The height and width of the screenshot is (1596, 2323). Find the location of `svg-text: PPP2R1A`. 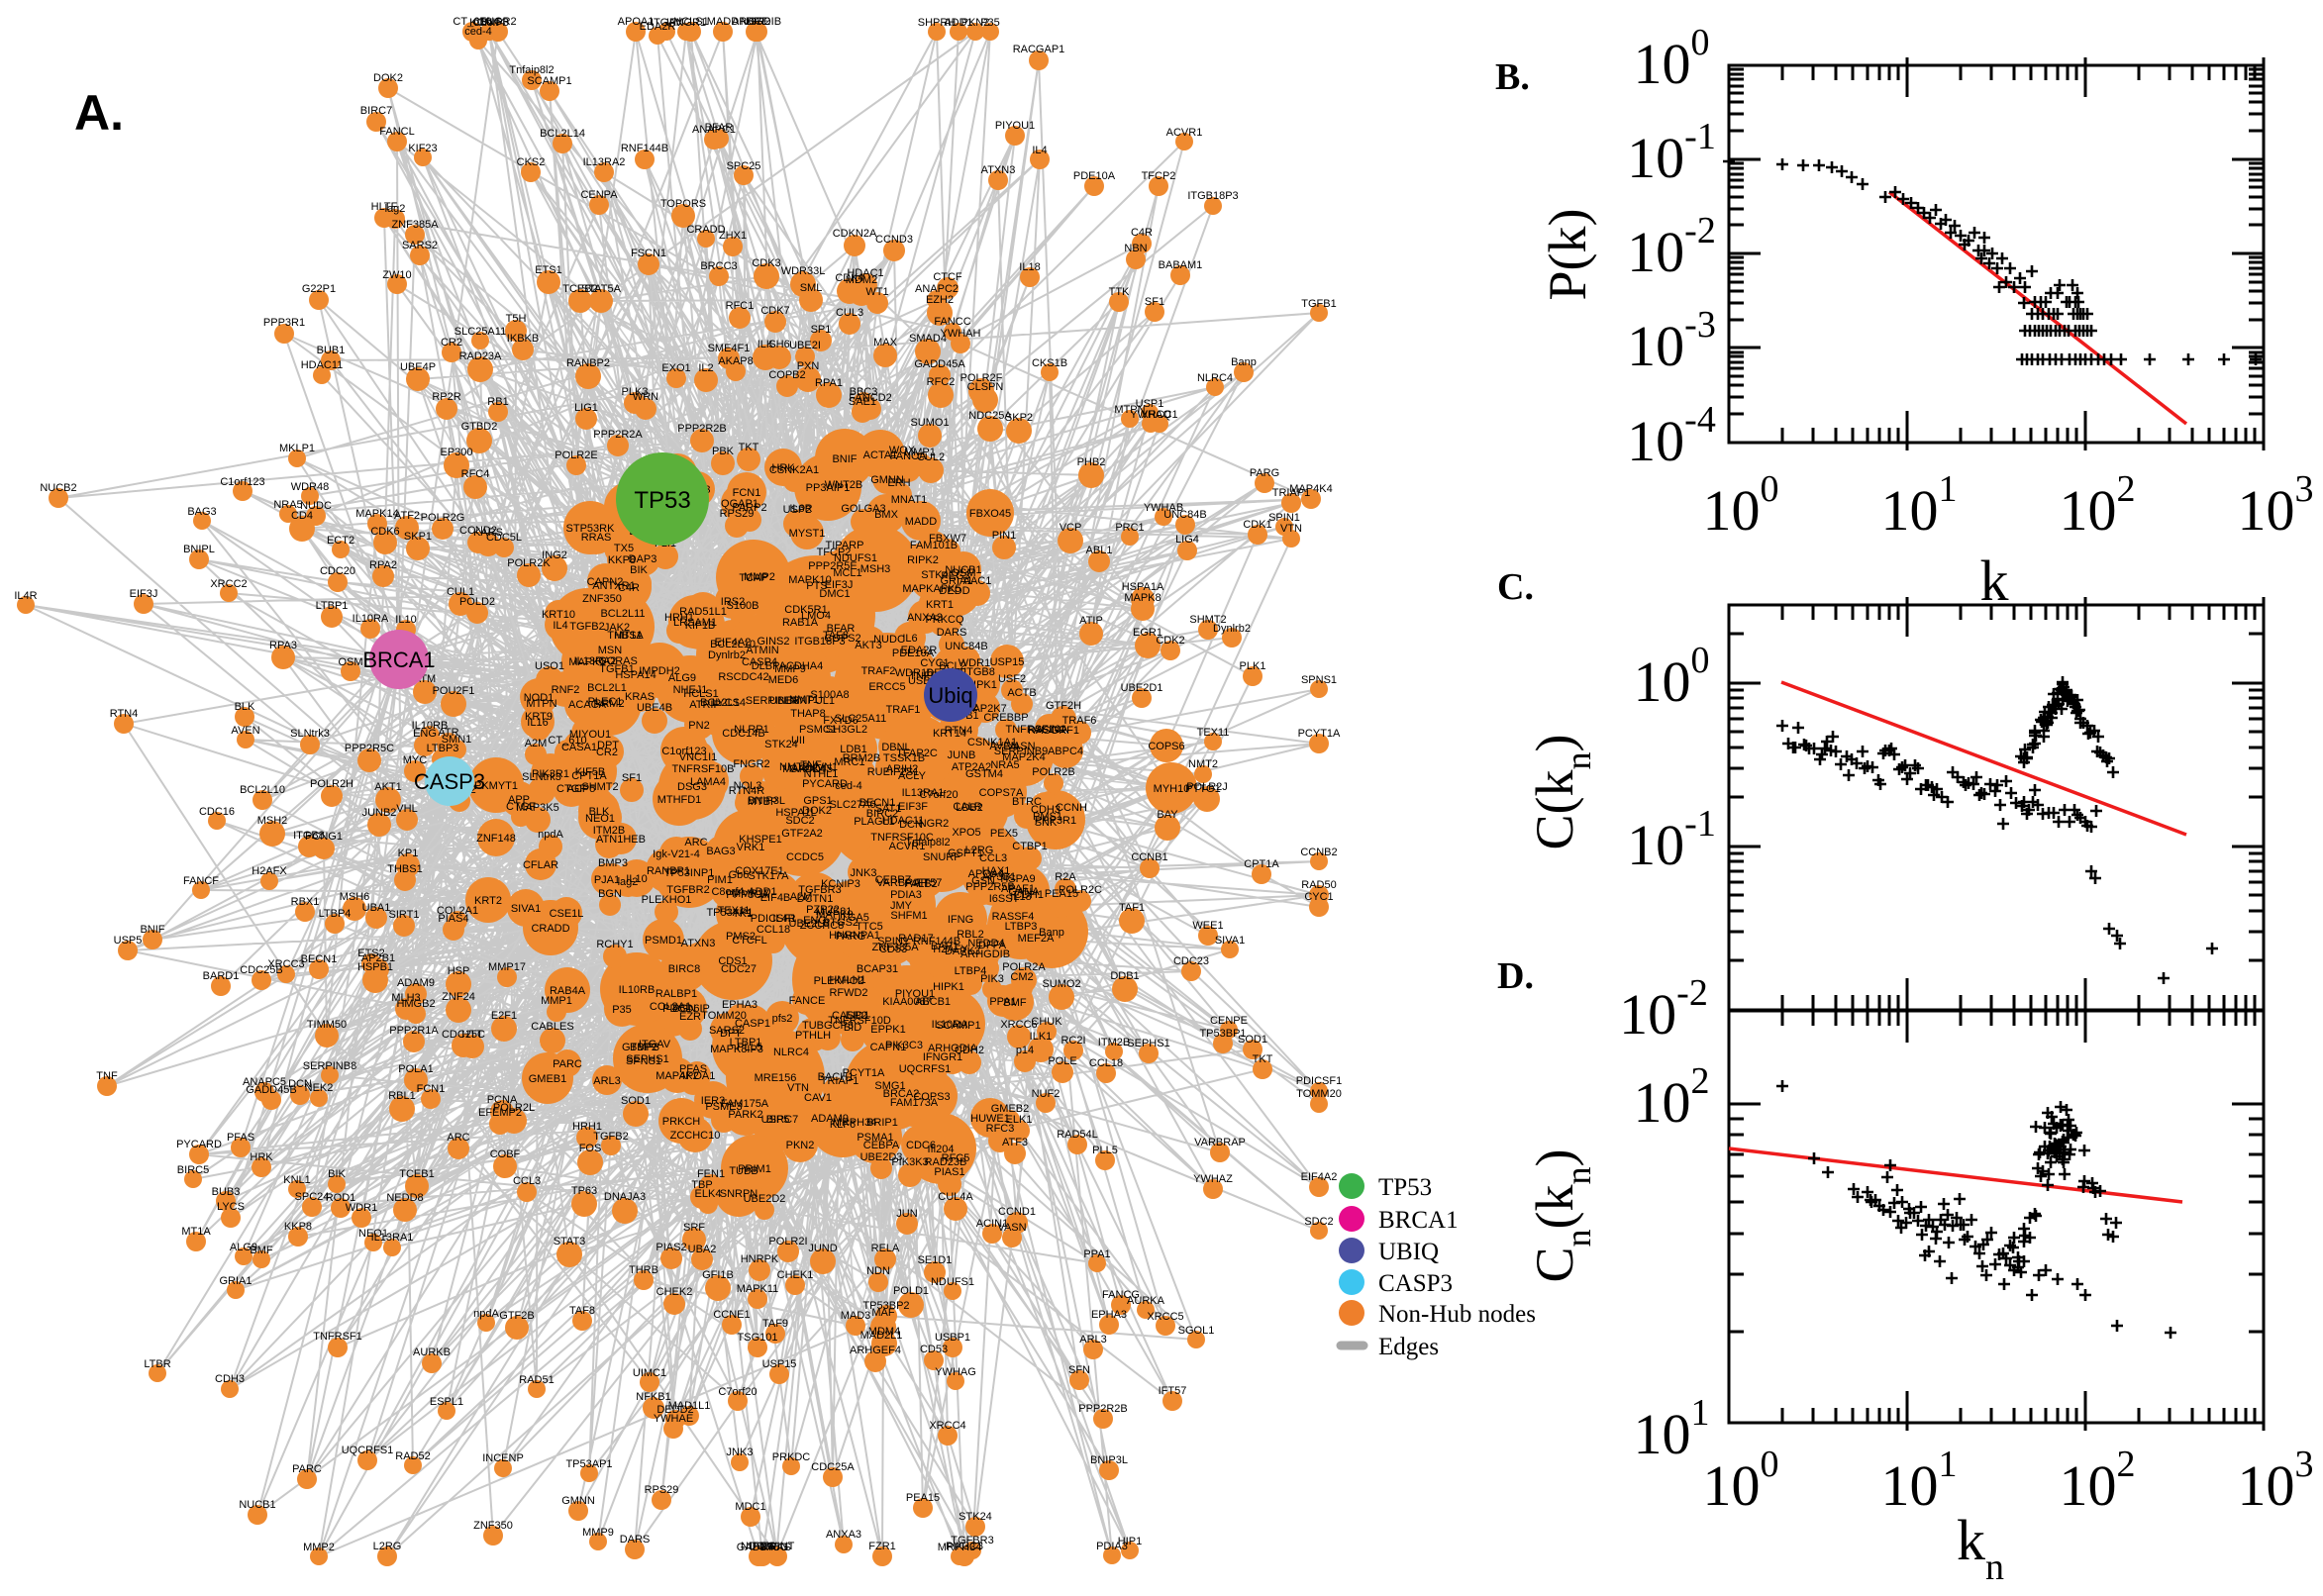

svg-text: PPP2R1A is located at coordinates (414, 1031).